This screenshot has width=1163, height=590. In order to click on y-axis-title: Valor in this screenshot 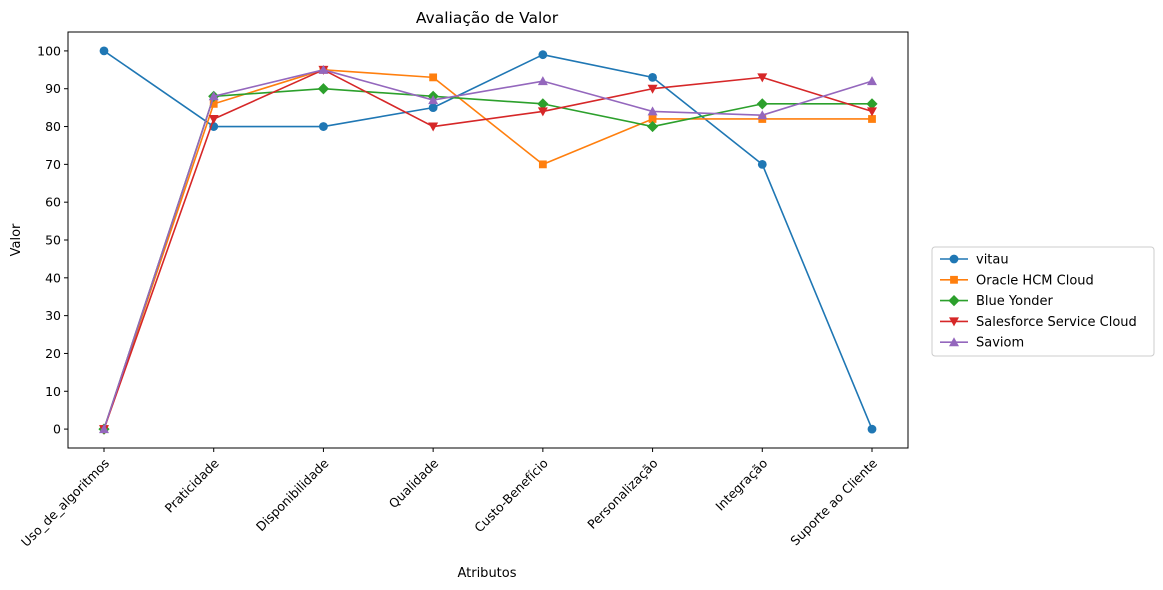, I will do `click(16, 239)`.